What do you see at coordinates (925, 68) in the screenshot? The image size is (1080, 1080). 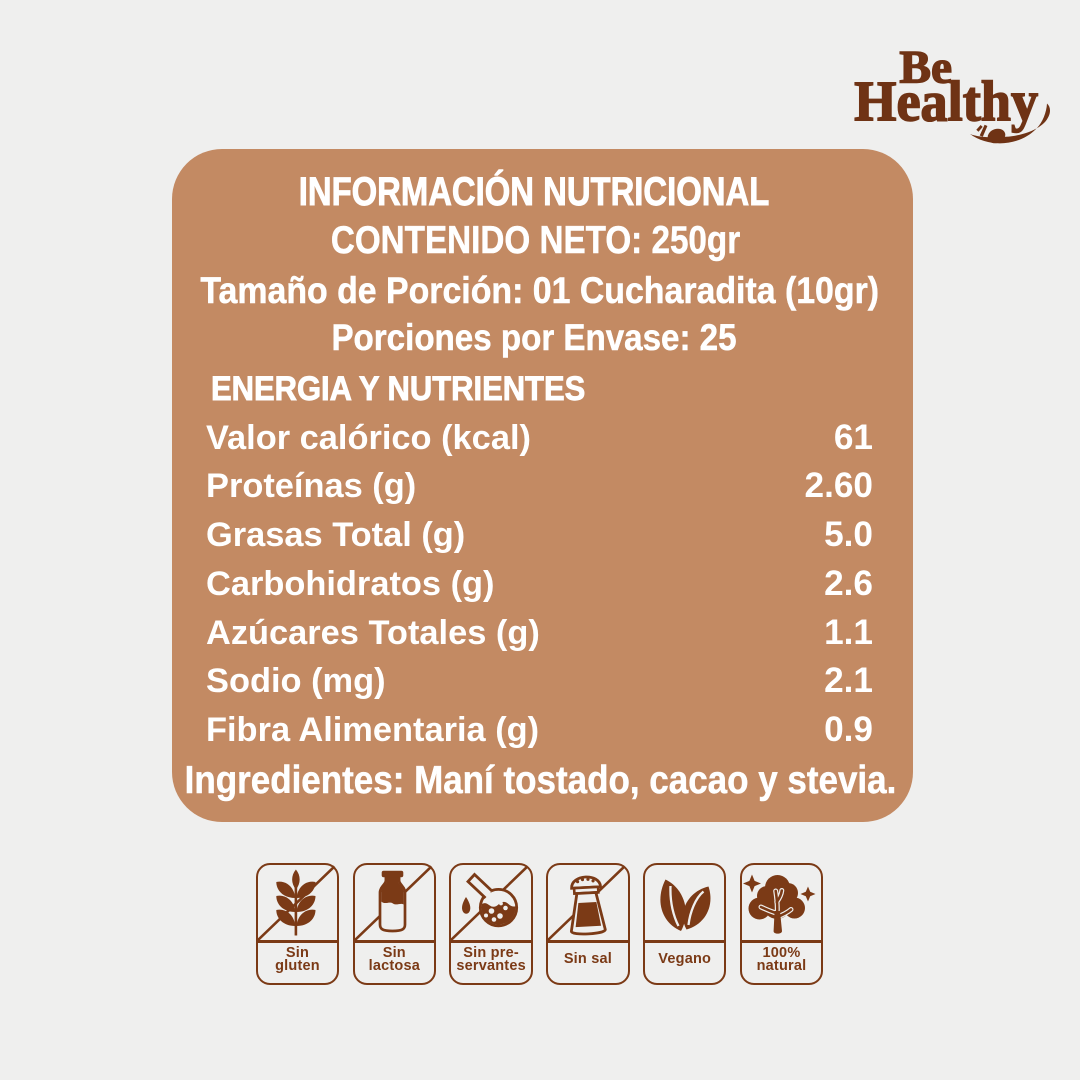 I see `svg-text: Be` at bounding box center [925, 68].